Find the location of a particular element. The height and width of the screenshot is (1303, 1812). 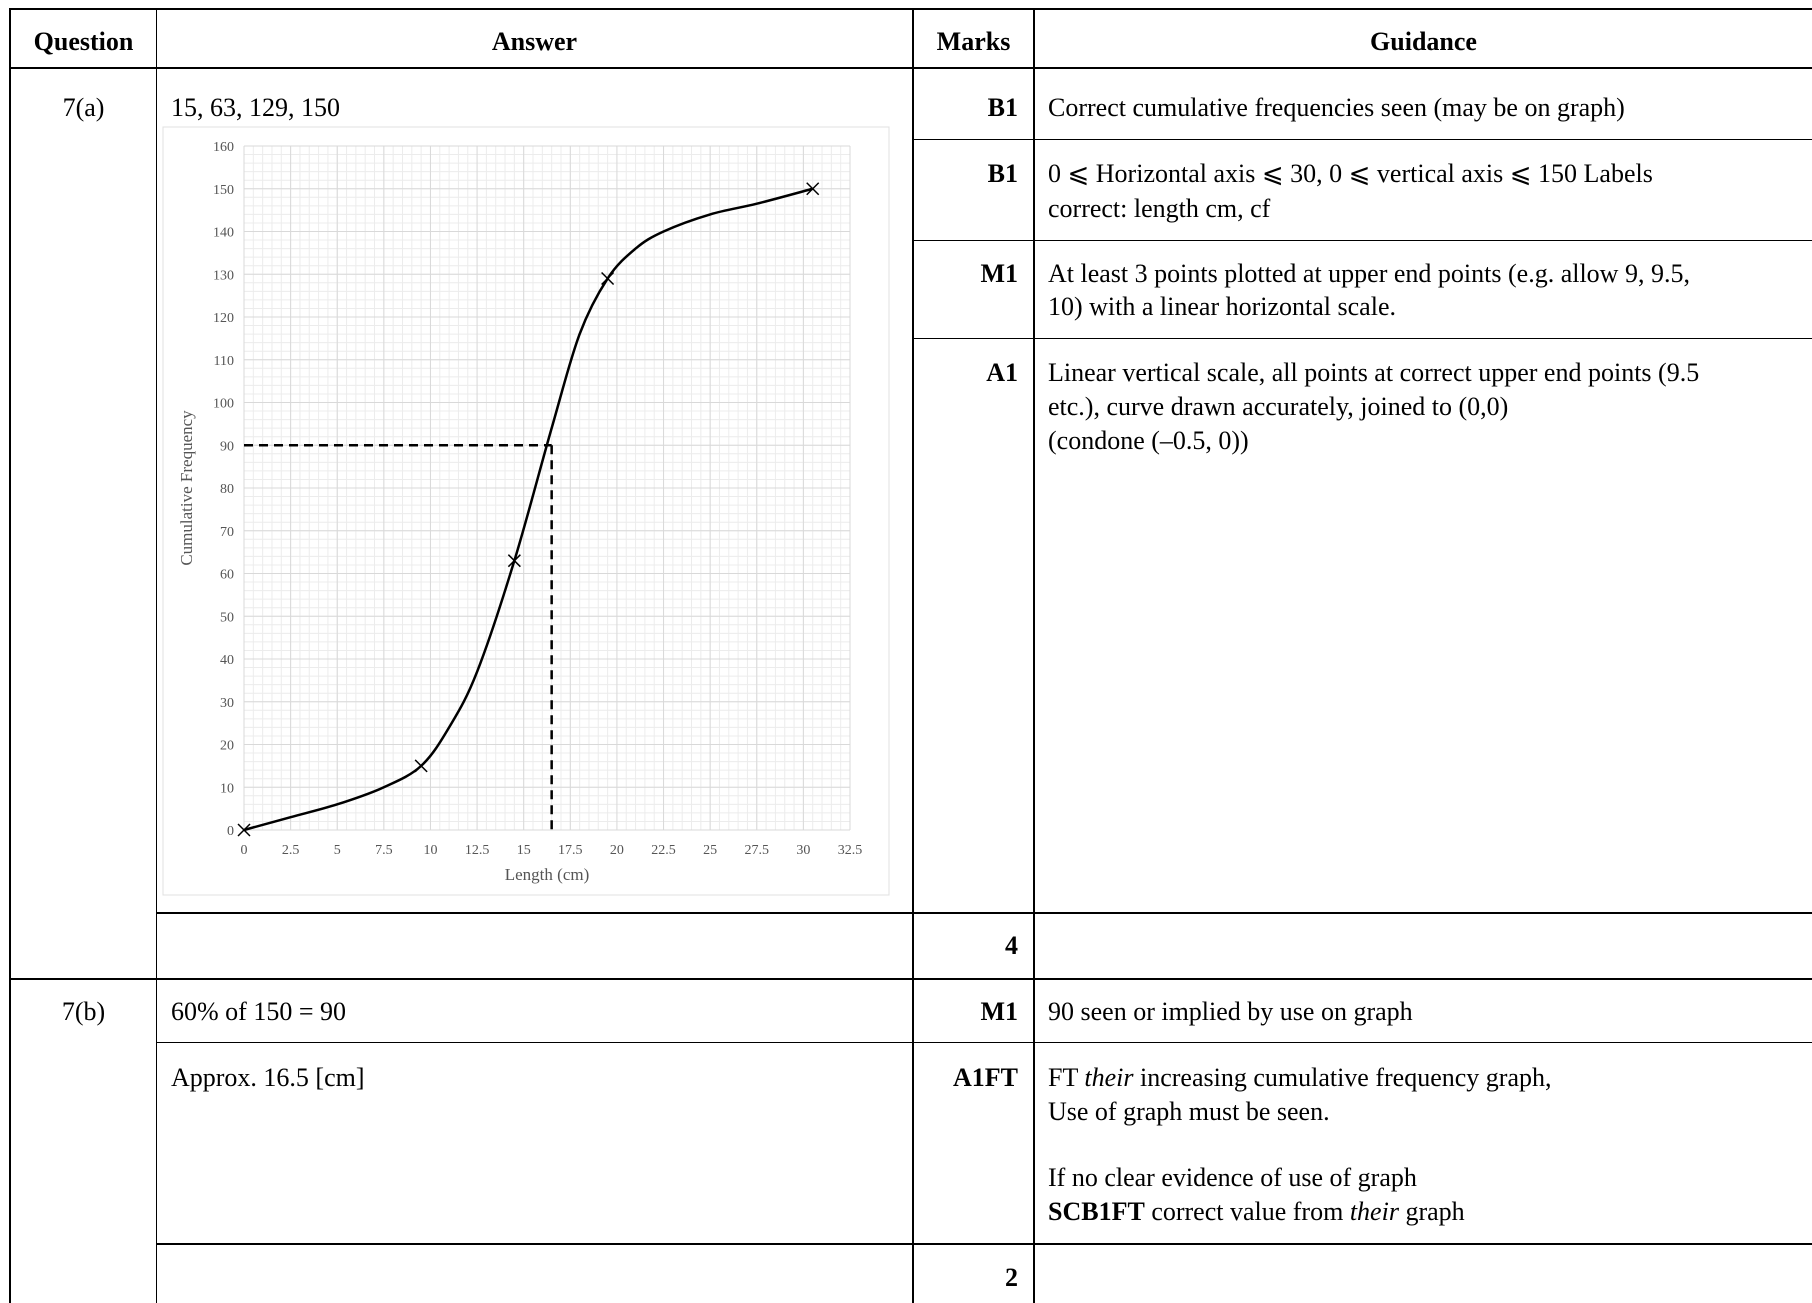

x-axis-label: Length (cm) is located at coordinates (547, 874).